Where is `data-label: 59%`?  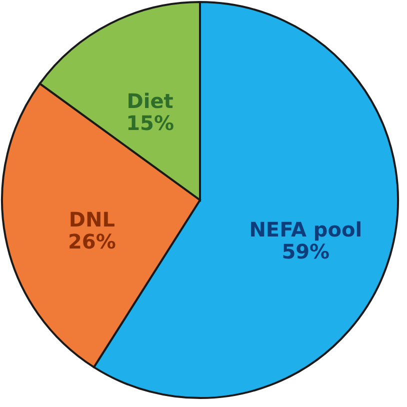 data-label: 59% is located at coordinates (306, 252).